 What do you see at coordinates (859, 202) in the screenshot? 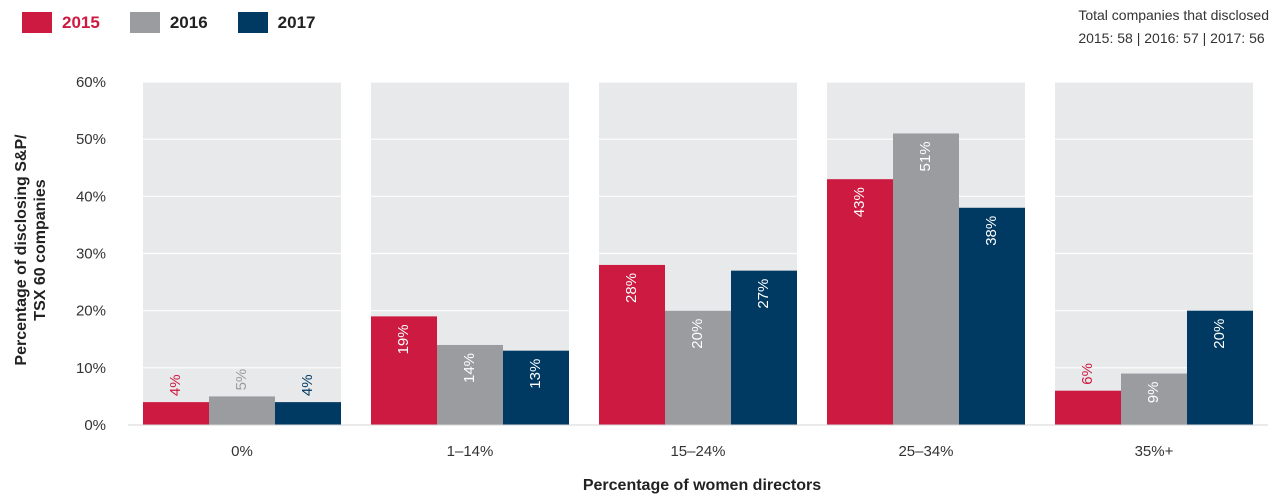
I see `bar-value-label: 43%` at bounding box center [859, 202].